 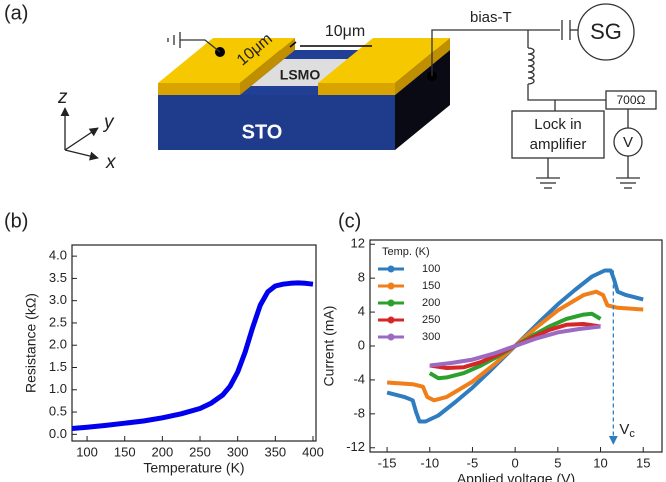 What do you see at coordinates (58, 321) in the screenshot?
I see `y-tick-label: 2.5` at bounding box center [58, 321].